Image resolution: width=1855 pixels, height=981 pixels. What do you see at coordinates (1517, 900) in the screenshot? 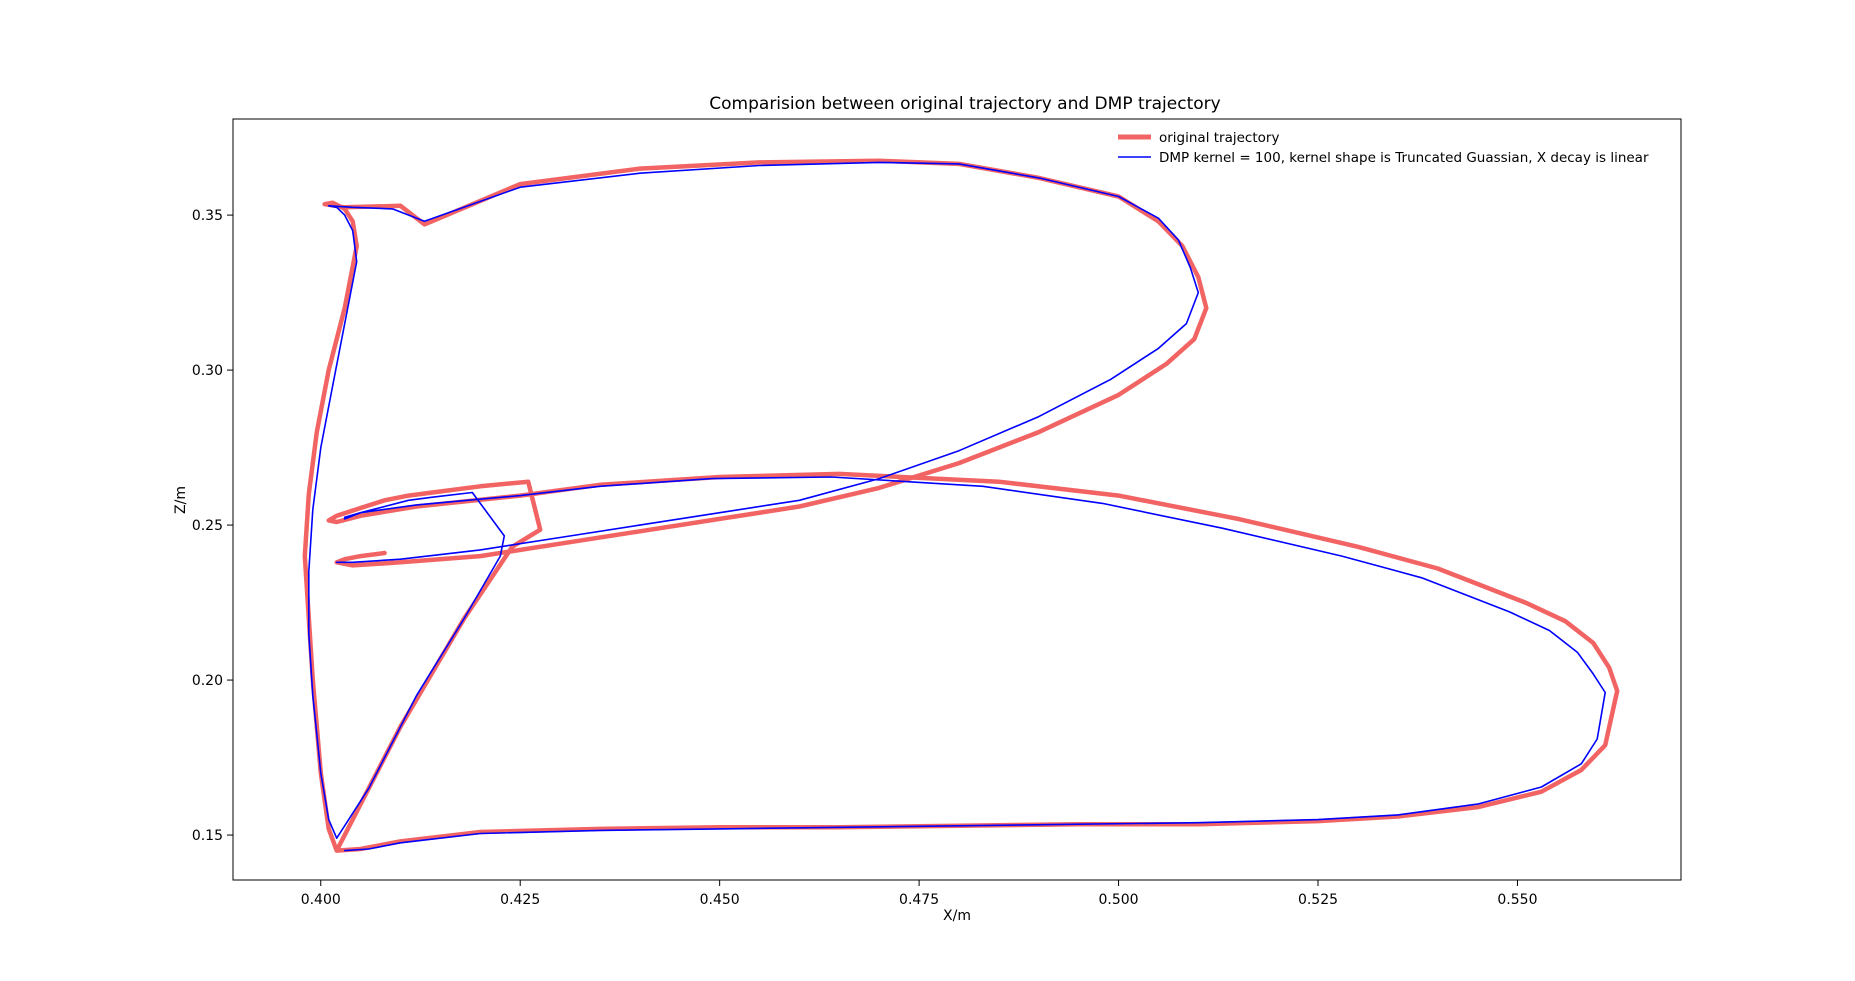
I see `x-tick-label: 0.550` at bounding box center [1517, 900].